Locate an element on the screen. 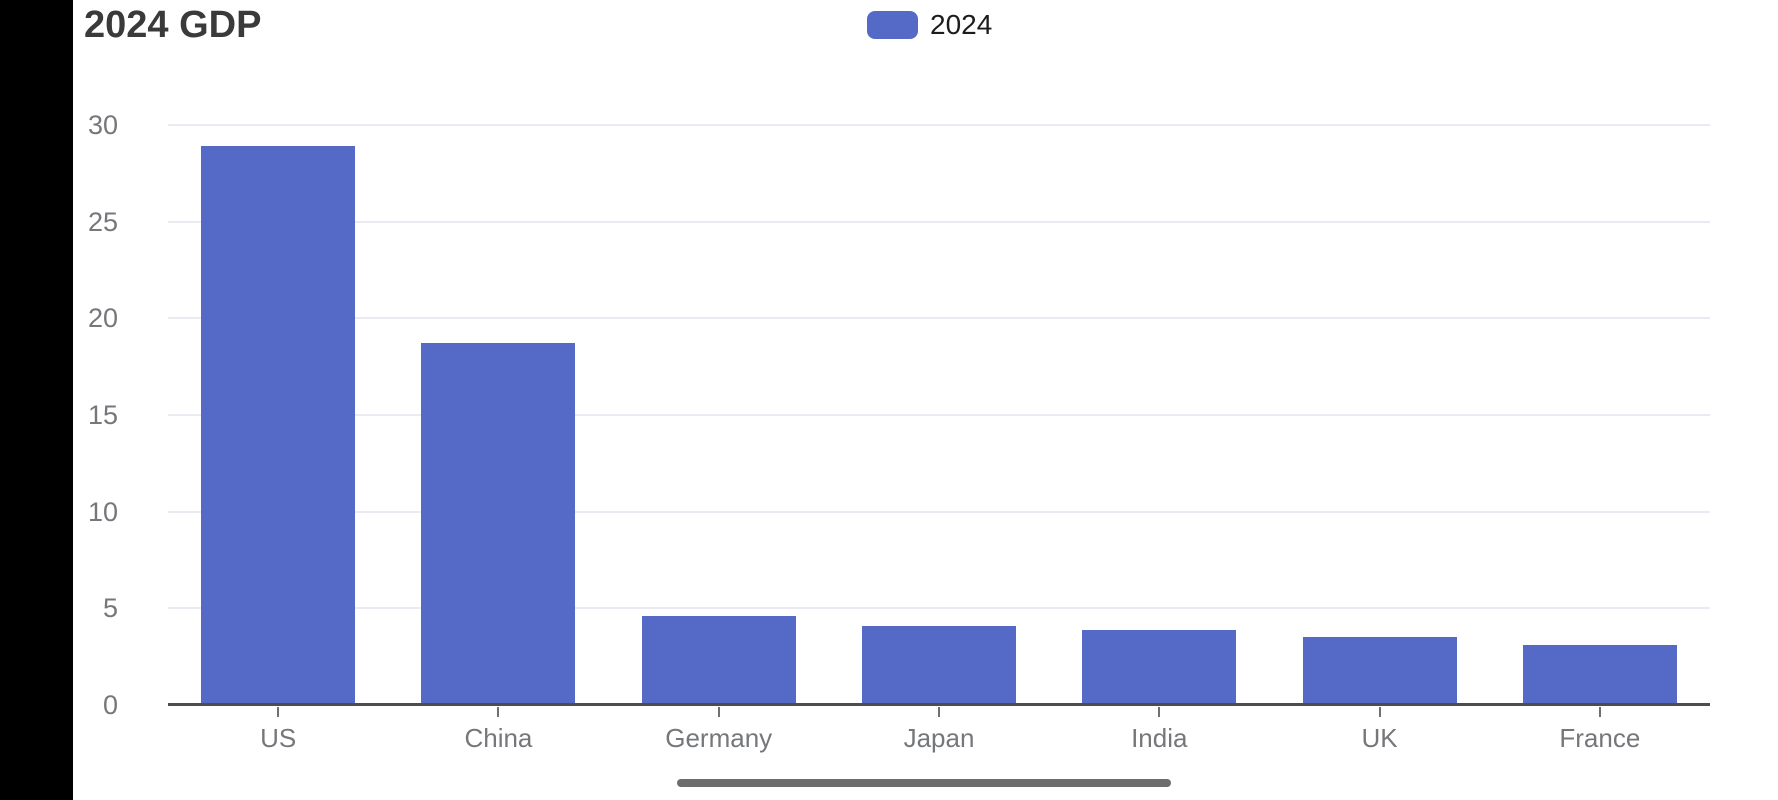 This screenshot has width=1778, height=800. chart-title: 2024 GDP is located at coordinates (173, 25).